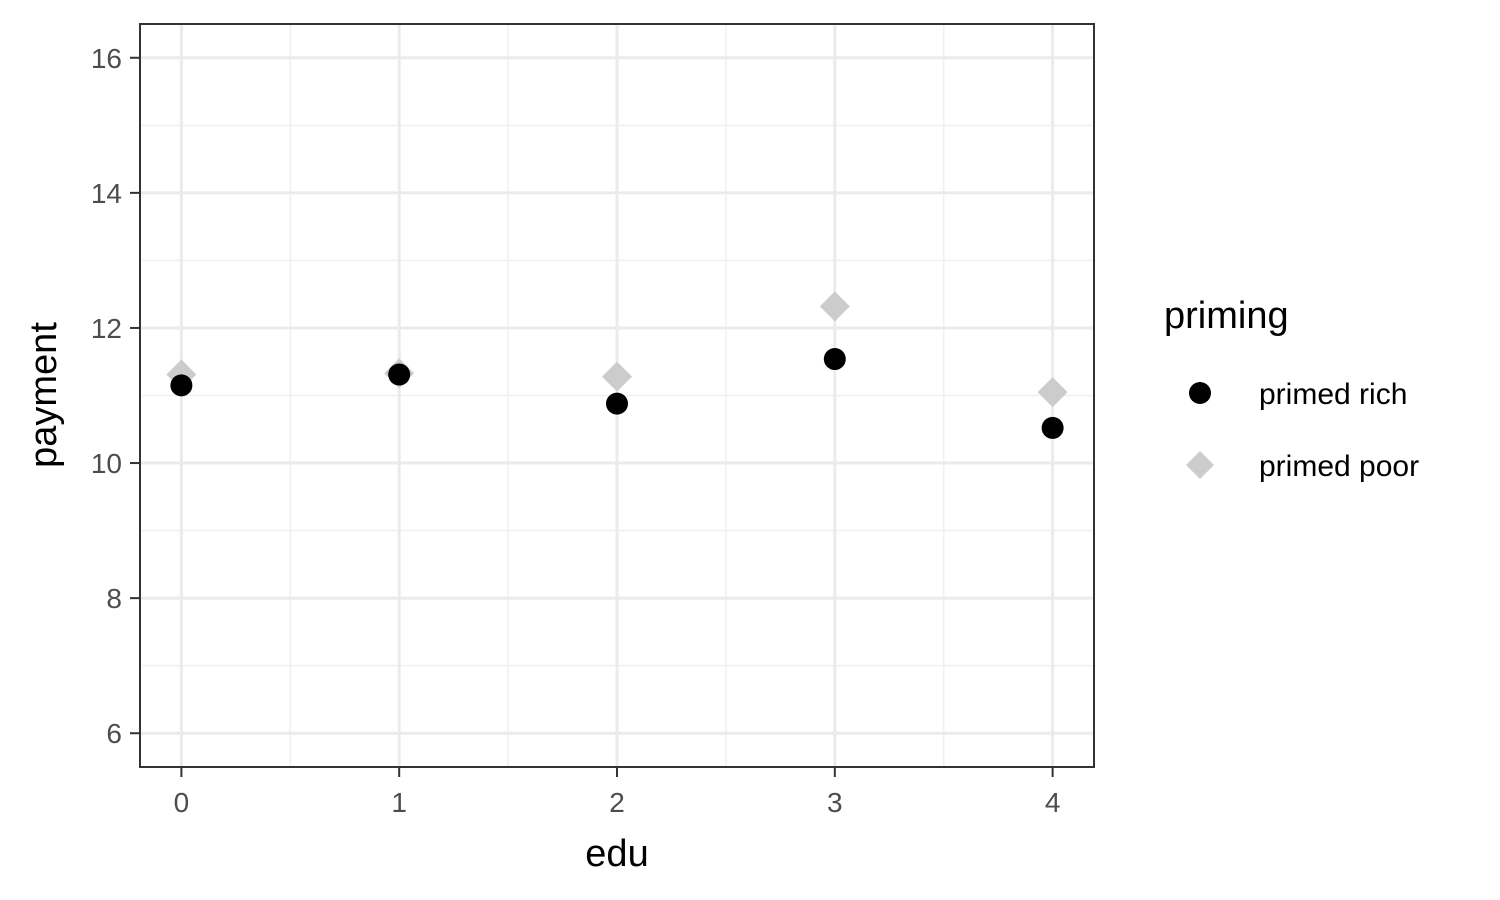 This screenshot has height=900, width=1500. I want to click on legend: priming primed rich primed poor, so click(1291, 389).